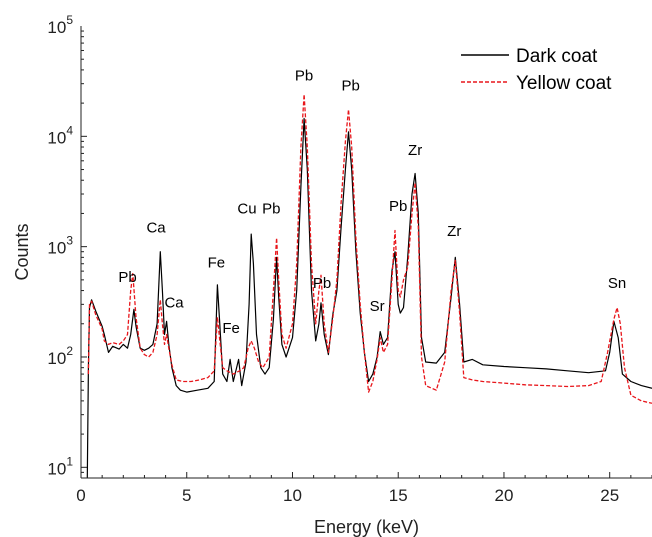  What do you see at coordinates (536, 70) in the screenshot?
I see `legend: Dark coat Yellow coat` at bounding box center [536, 70].